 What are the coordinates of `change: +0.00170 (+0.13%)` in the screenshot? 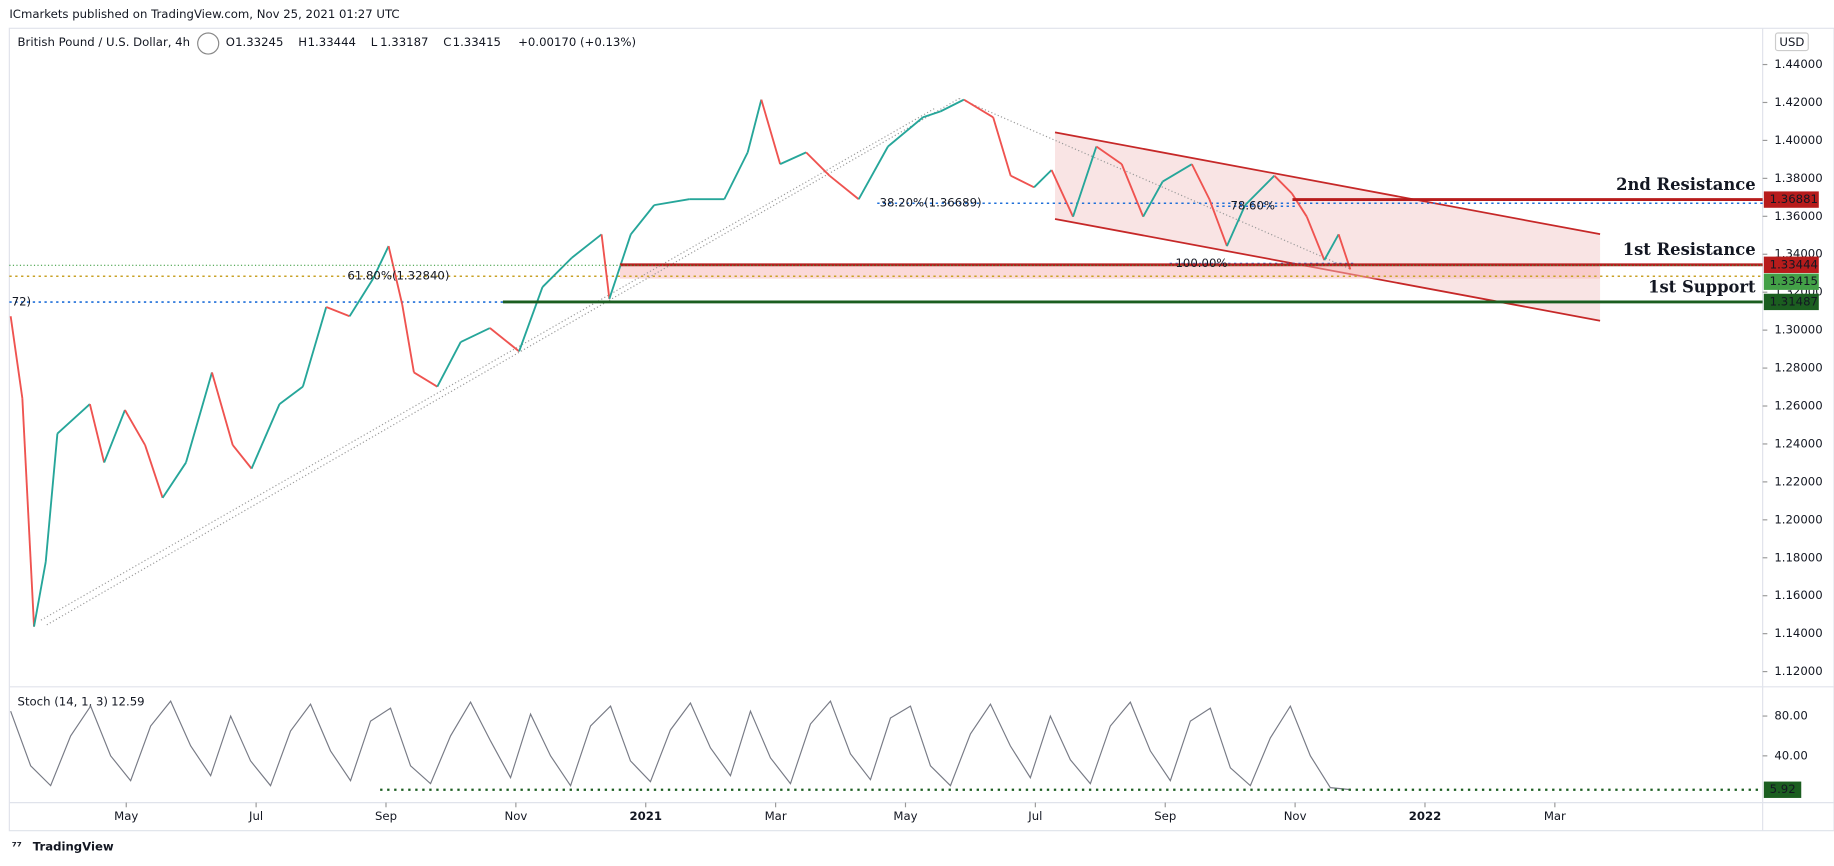 It's located at (577, 42).